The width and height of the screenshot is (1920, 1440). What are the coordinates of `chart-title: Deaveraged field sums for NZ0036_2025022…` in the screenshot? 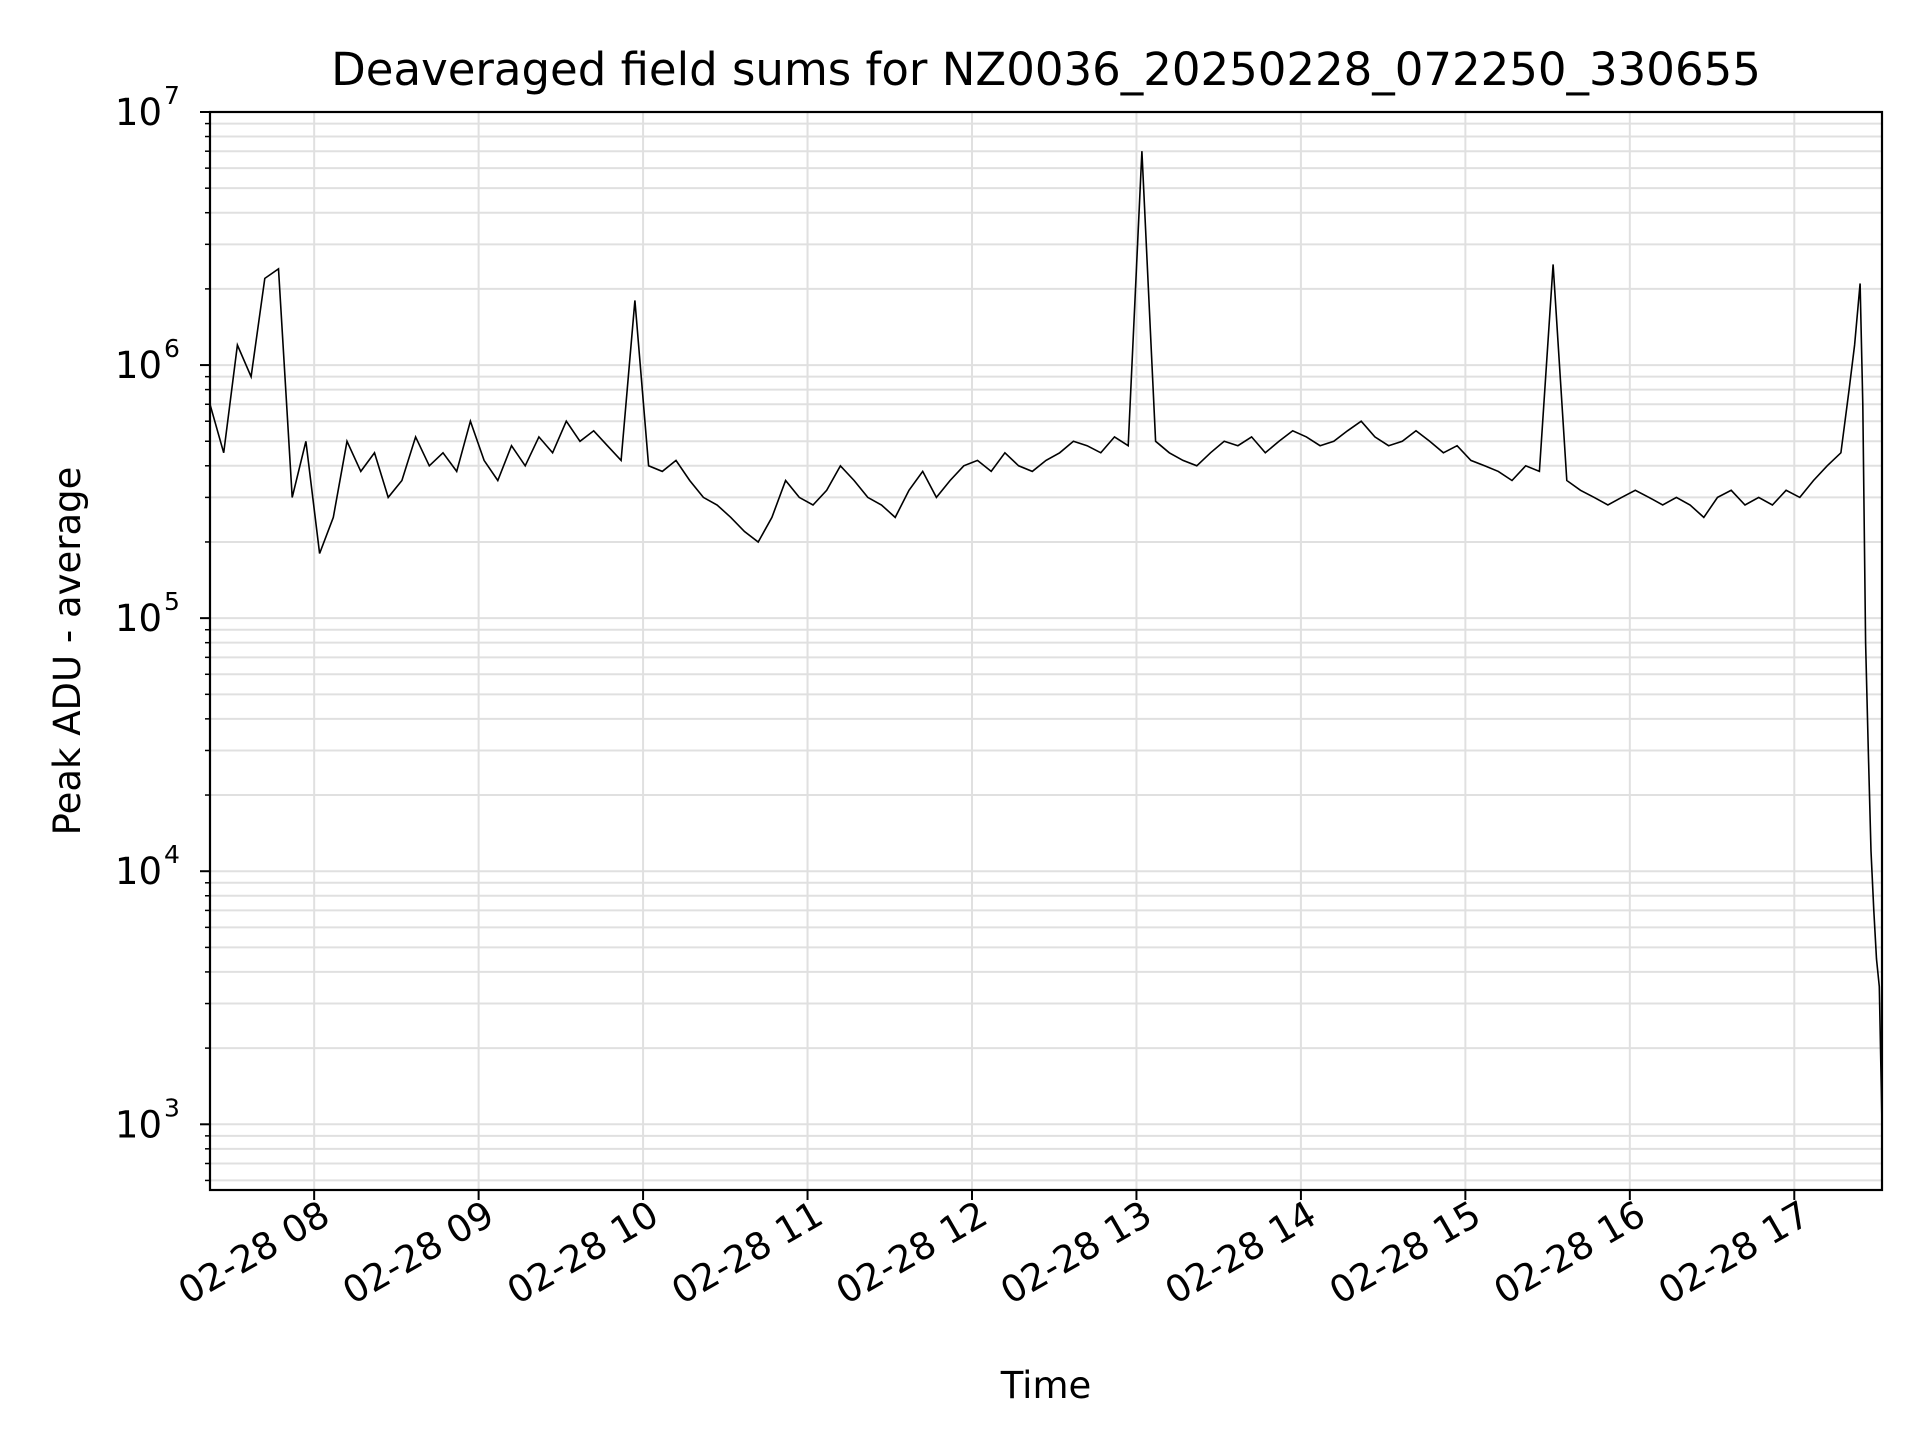 It's located at (1046, 69).